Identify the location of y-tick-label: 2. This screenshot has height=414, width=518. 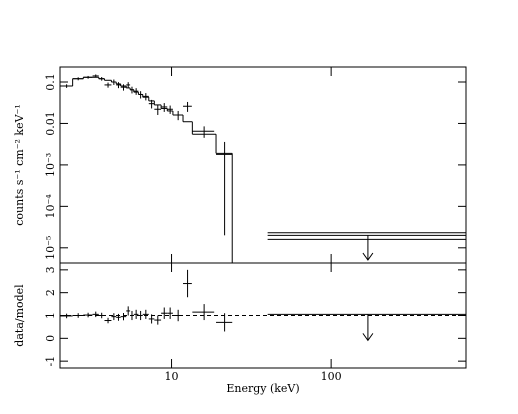
(50, 292).